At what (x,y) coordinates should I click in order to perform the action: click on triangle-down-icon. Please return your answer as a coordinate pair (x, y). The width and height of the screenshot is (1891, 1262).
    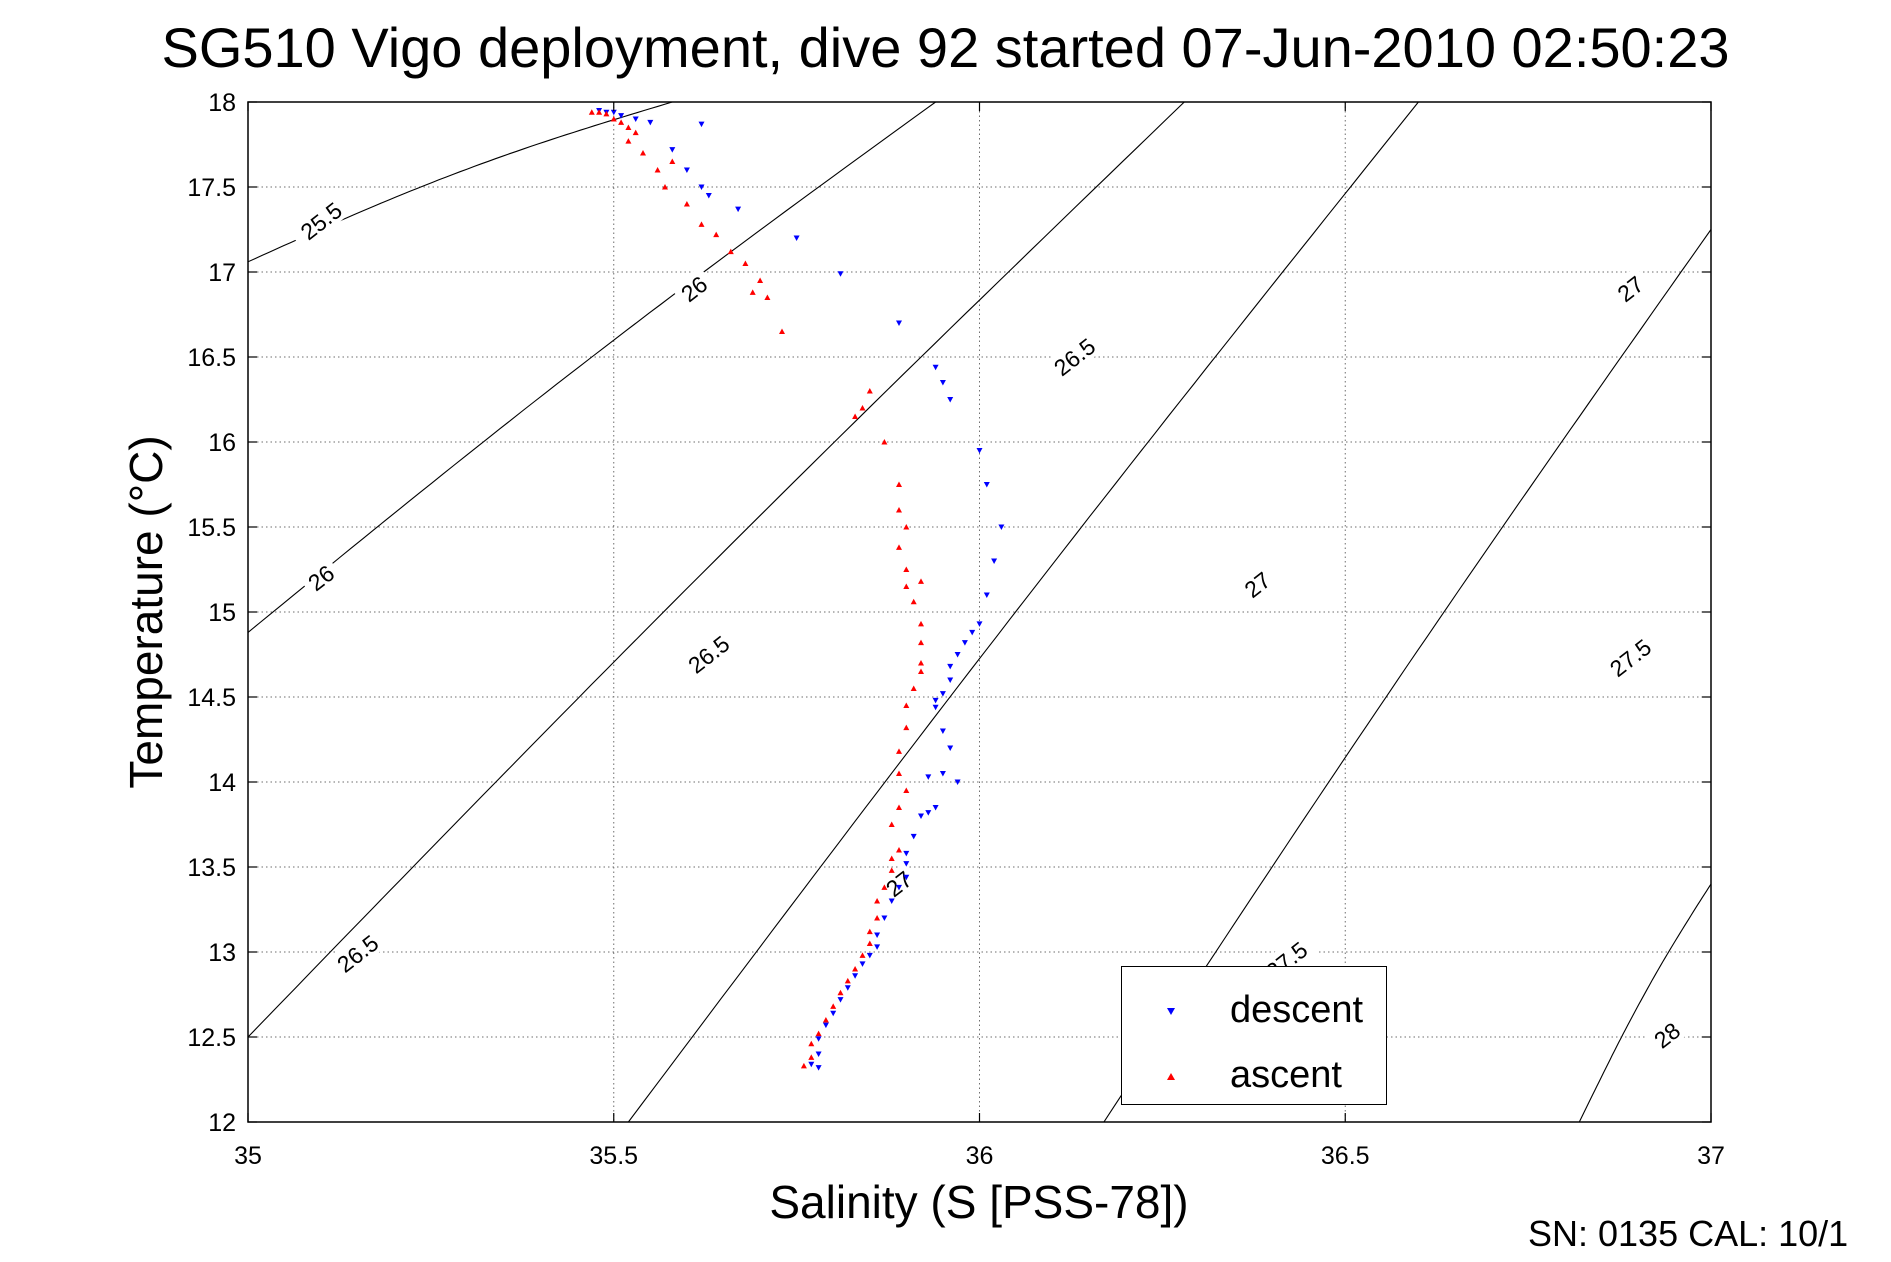
    Looking at the image, I should click on (1171, 1011).